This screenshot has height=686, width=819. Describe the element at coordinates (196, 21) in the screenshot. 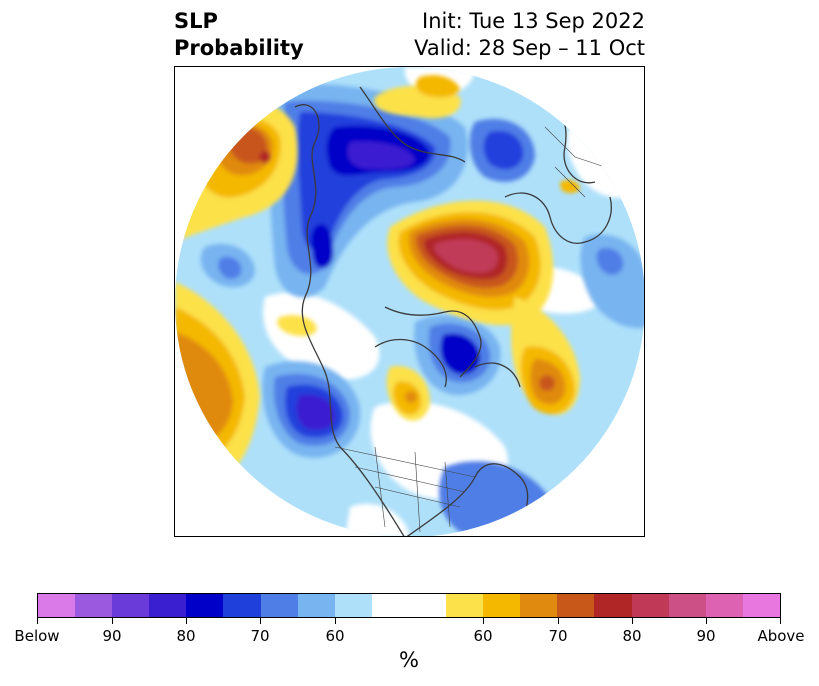

I see `title-variable: SLP` at that location.